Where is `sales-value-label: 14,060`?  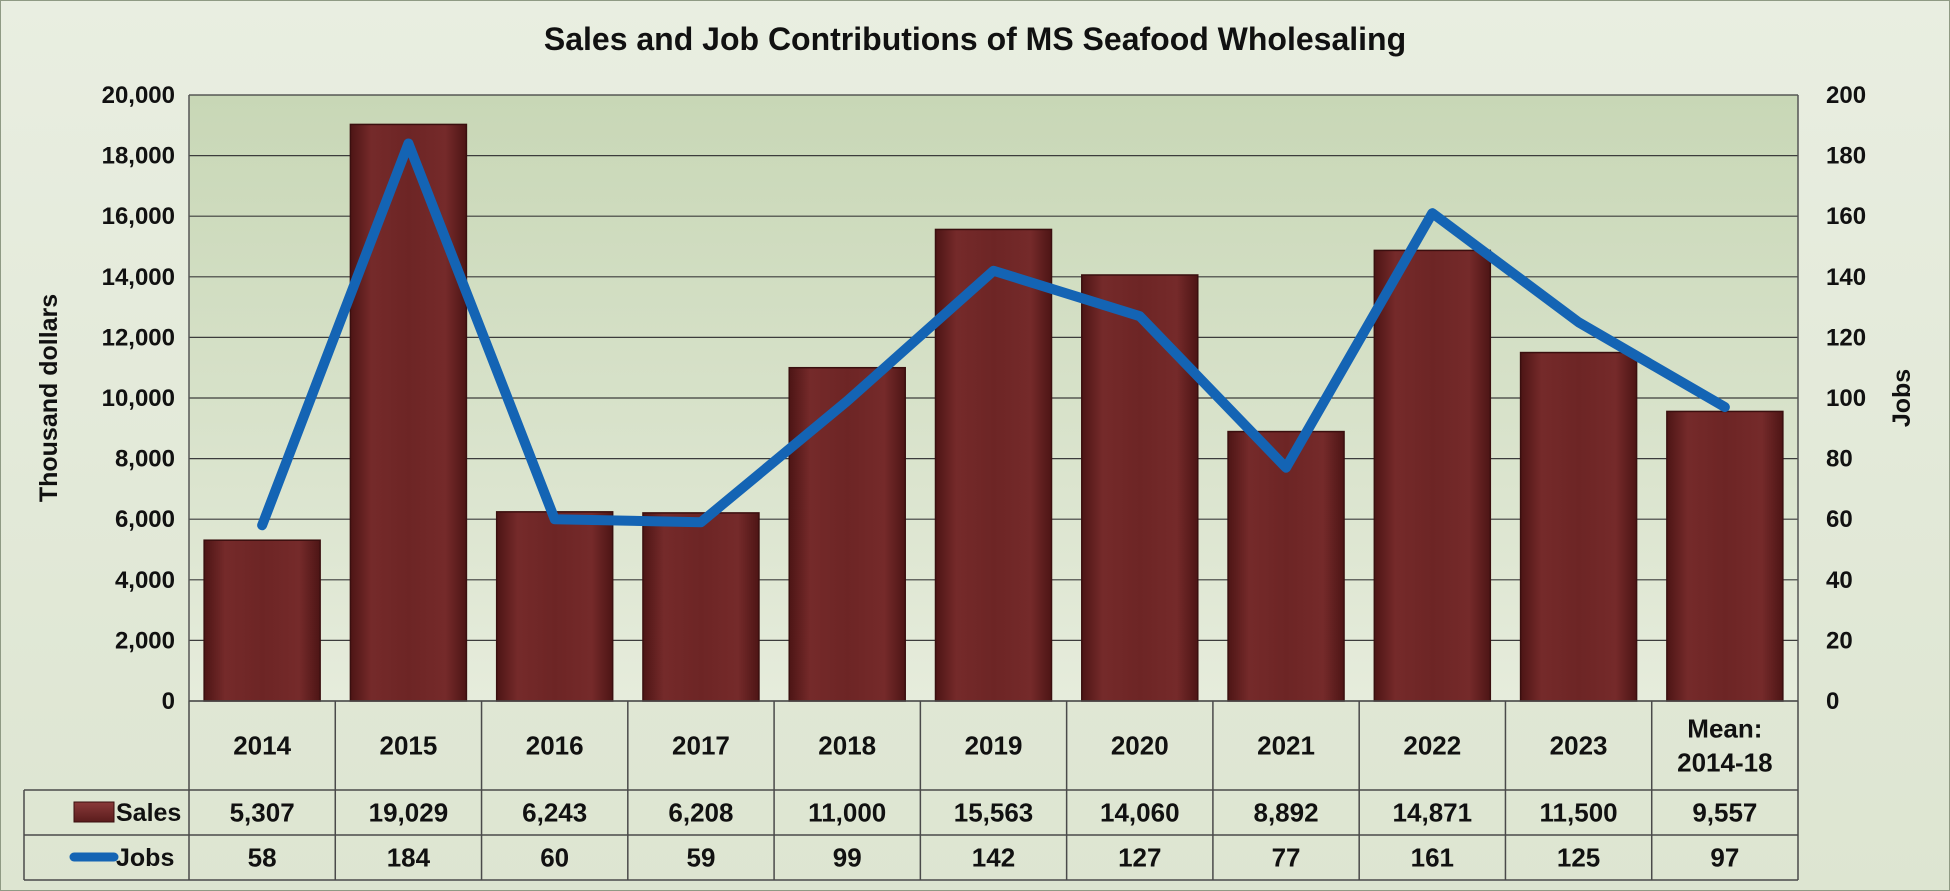 sales-value-label: 14,060 is located at coordinates (1140, 813).